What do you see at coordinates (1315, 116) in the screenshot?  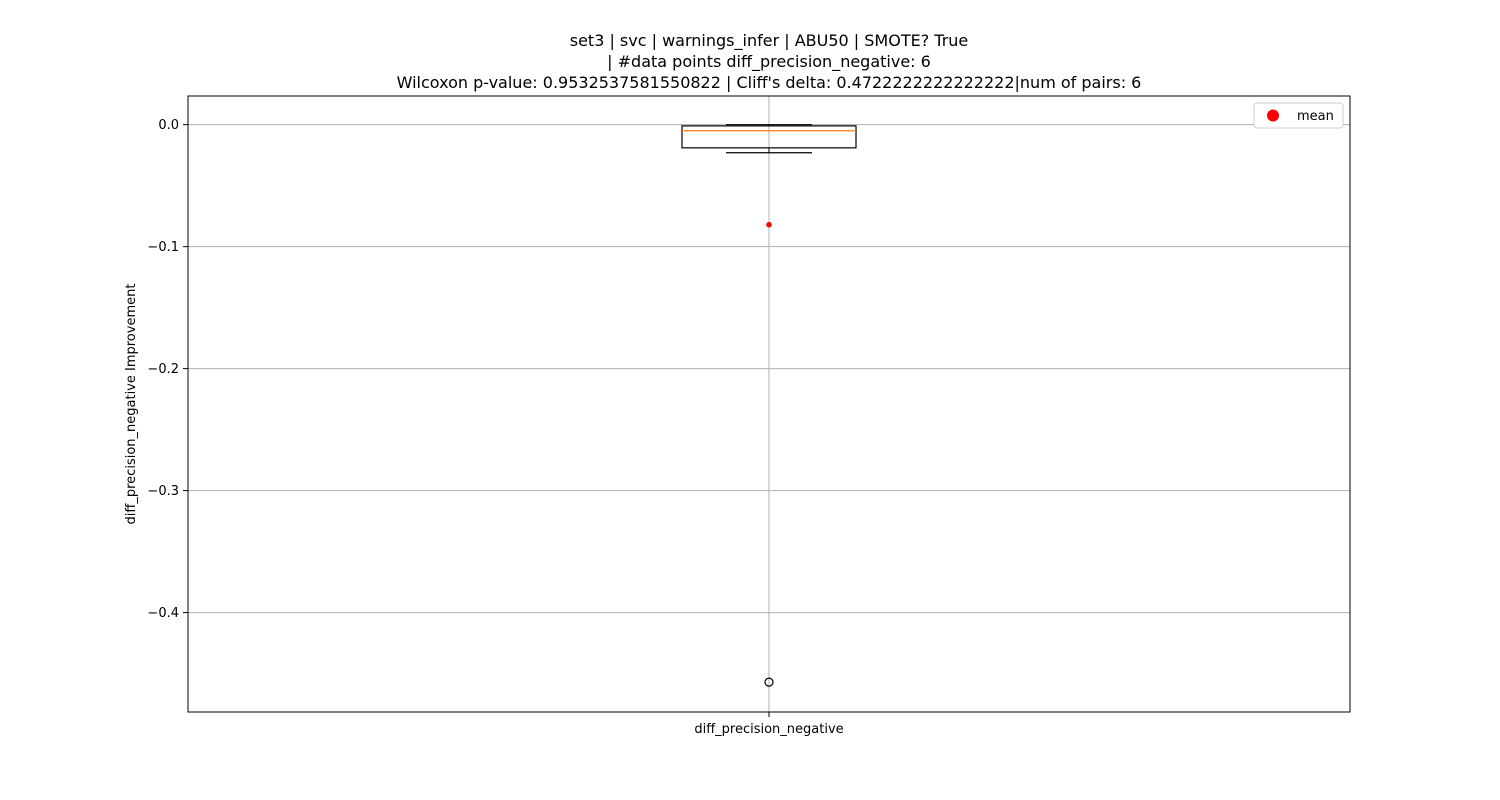 I see `legend-label-mean: mean` at bounding box center [1315, 116].